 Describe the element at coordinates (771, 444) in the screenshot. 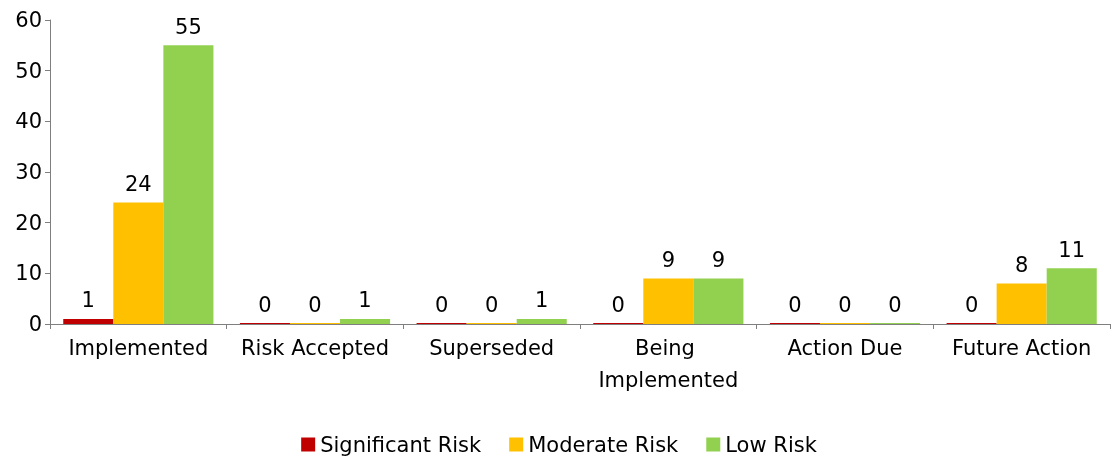

I see `legend-label: Low Risk` at that location.